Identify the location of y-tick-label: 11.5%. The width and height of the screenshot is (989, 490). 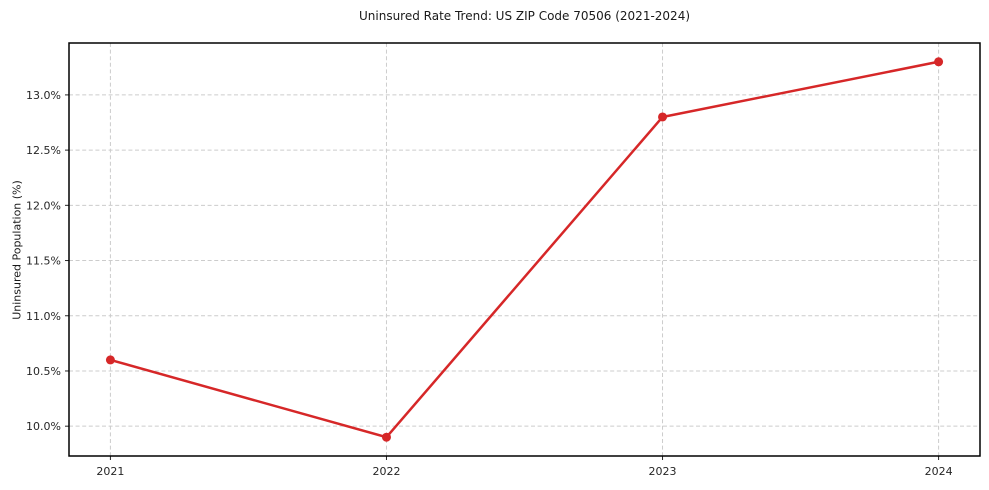
(43, 261).